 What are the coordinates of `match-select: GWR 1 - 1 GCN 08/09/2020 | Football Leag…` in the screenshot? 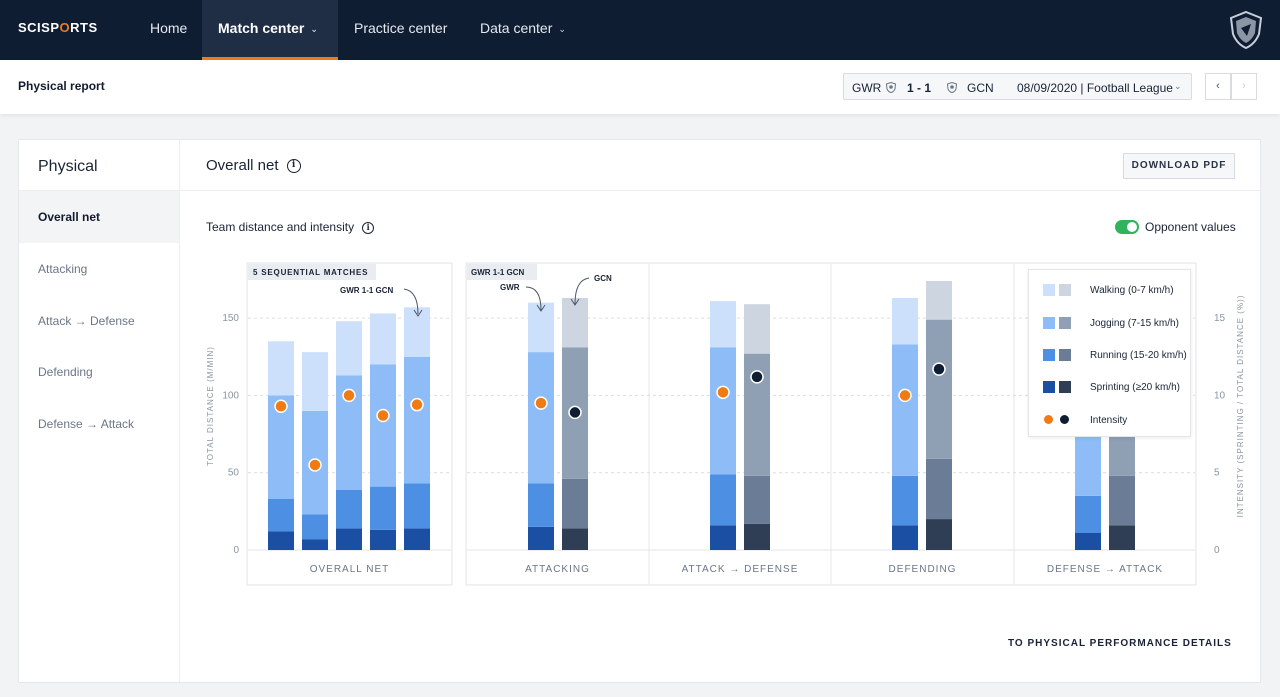 It's located at (1017, 86).